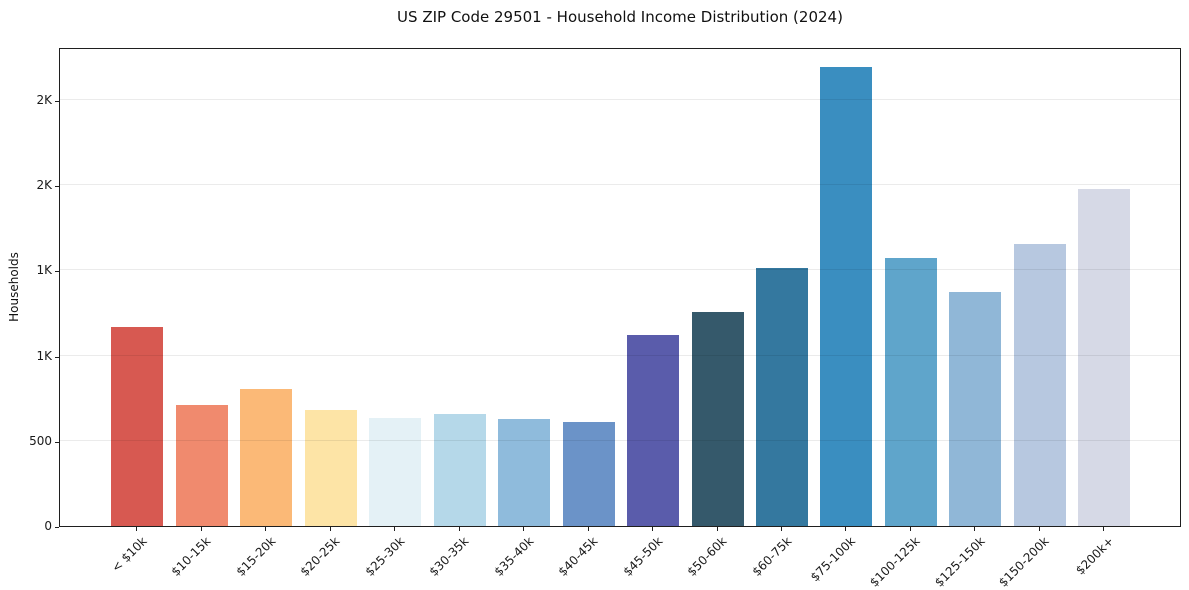 The height and width of the screenshot is (590, 1189). What do you see at coordinates (1024, 562) in the screenshot?
I see `x-tick-label: $150-200k` at bounding box center [1024, 562].